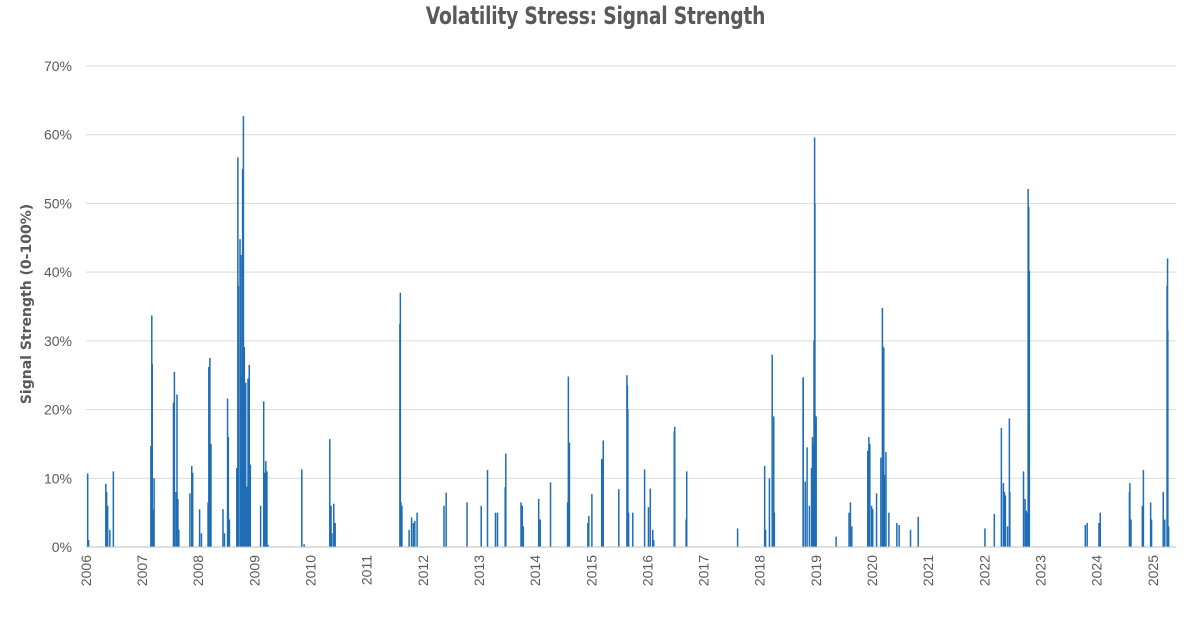  What do you see at coordinates (1153, 570) in the screenshot?
I see `x-tick-label: 2025` at bounding box center [1153, 570].